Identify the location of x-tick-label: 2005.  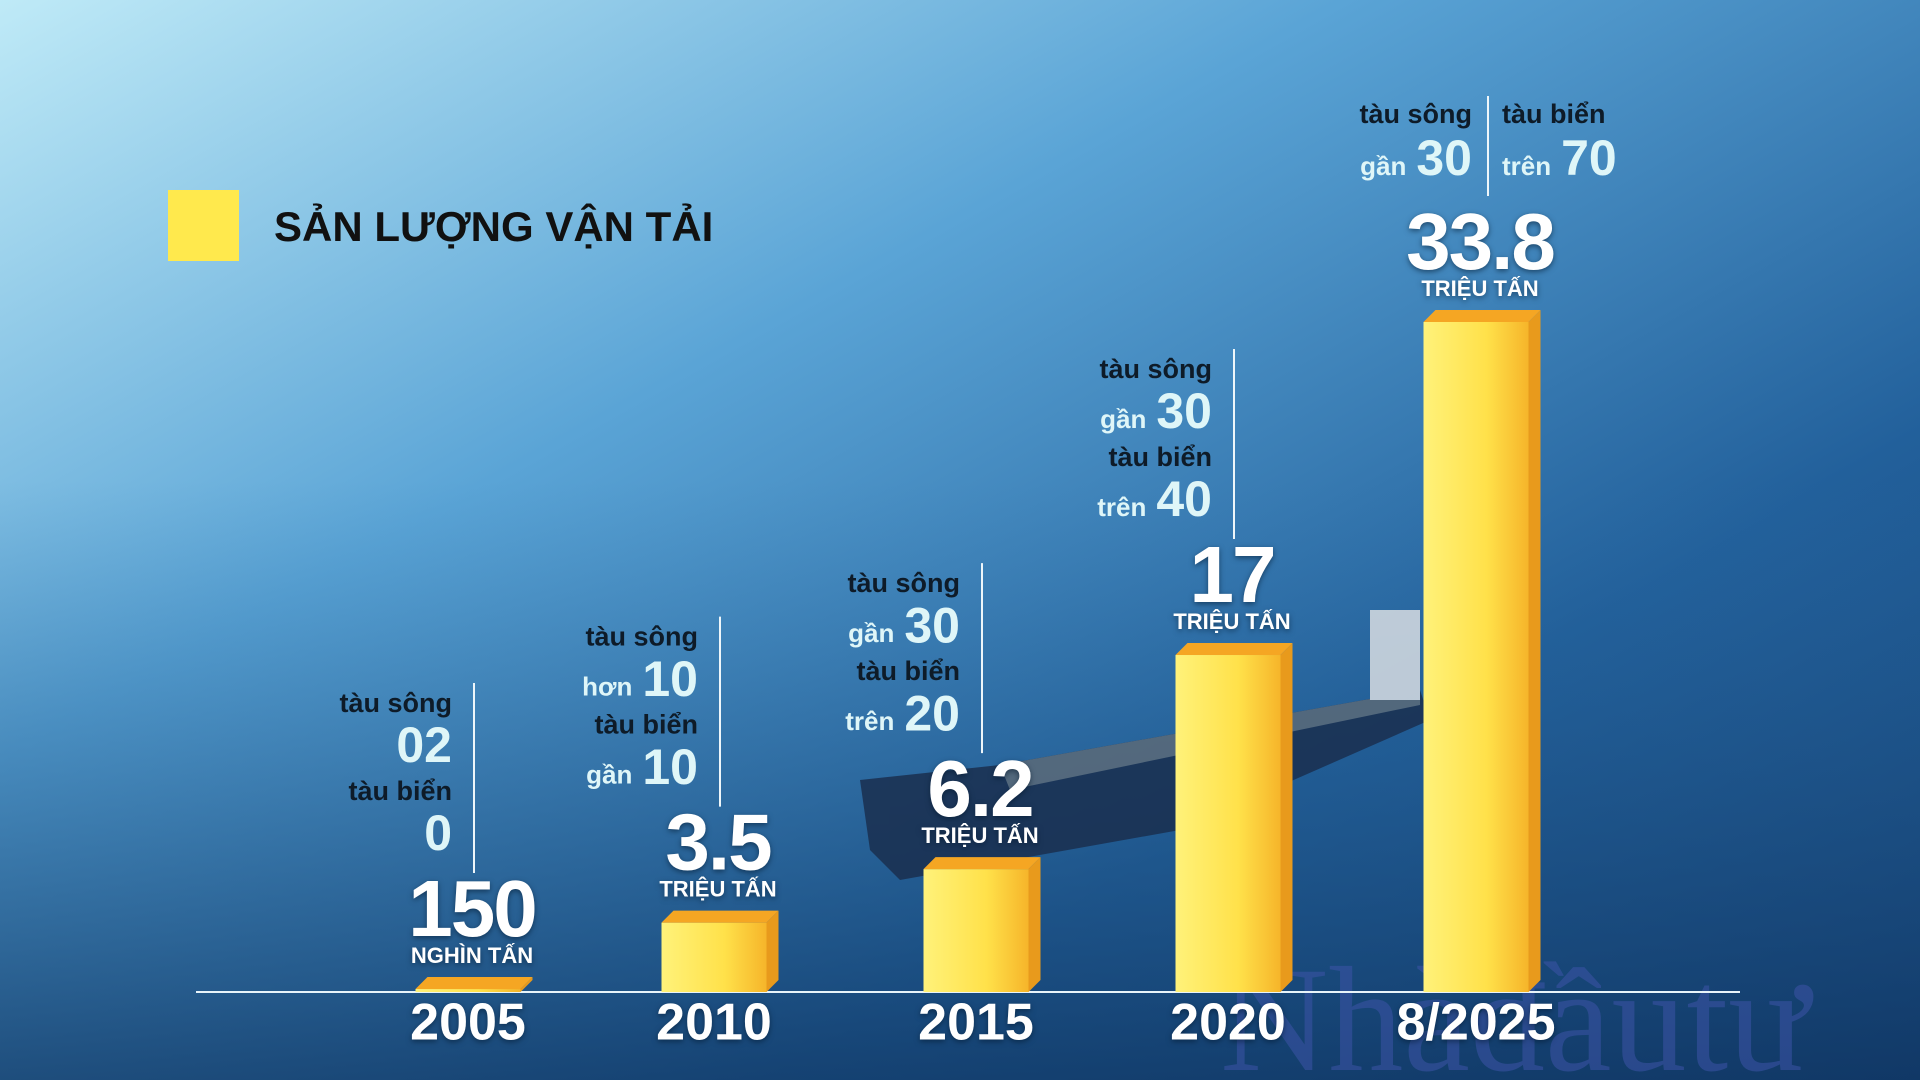
(468, 1023).